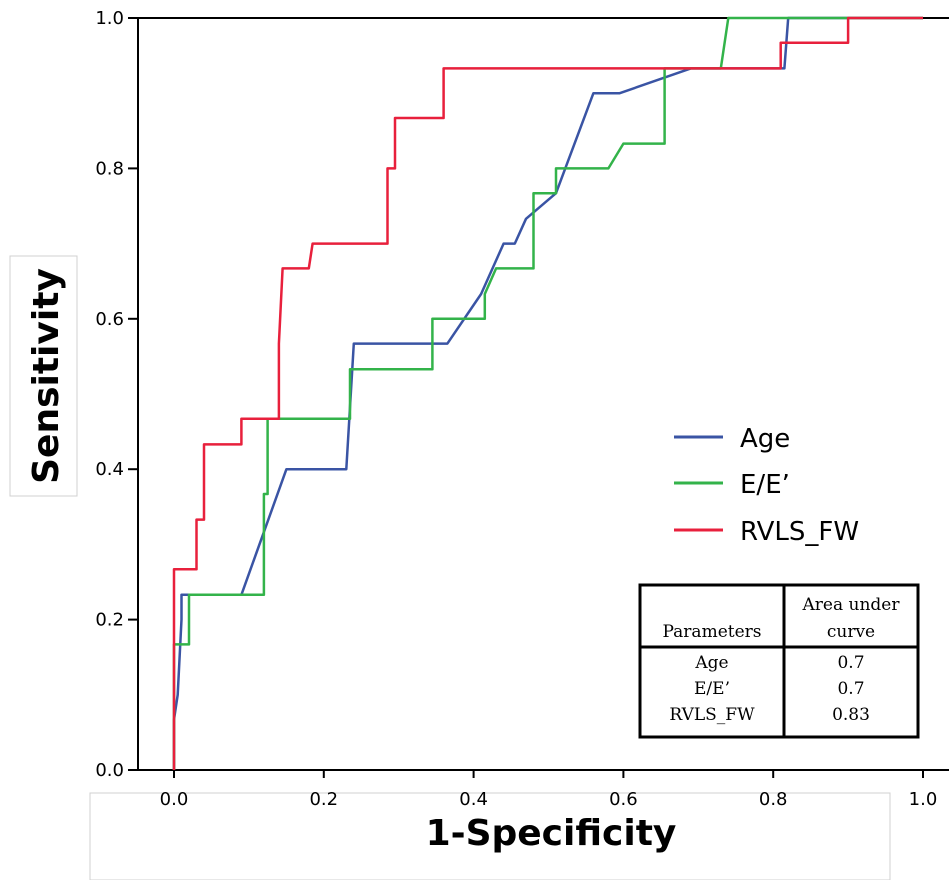  Describe the element at coordinates (323, 799) in the screenshot. I see `x-tick-label: 0.2` at that location.